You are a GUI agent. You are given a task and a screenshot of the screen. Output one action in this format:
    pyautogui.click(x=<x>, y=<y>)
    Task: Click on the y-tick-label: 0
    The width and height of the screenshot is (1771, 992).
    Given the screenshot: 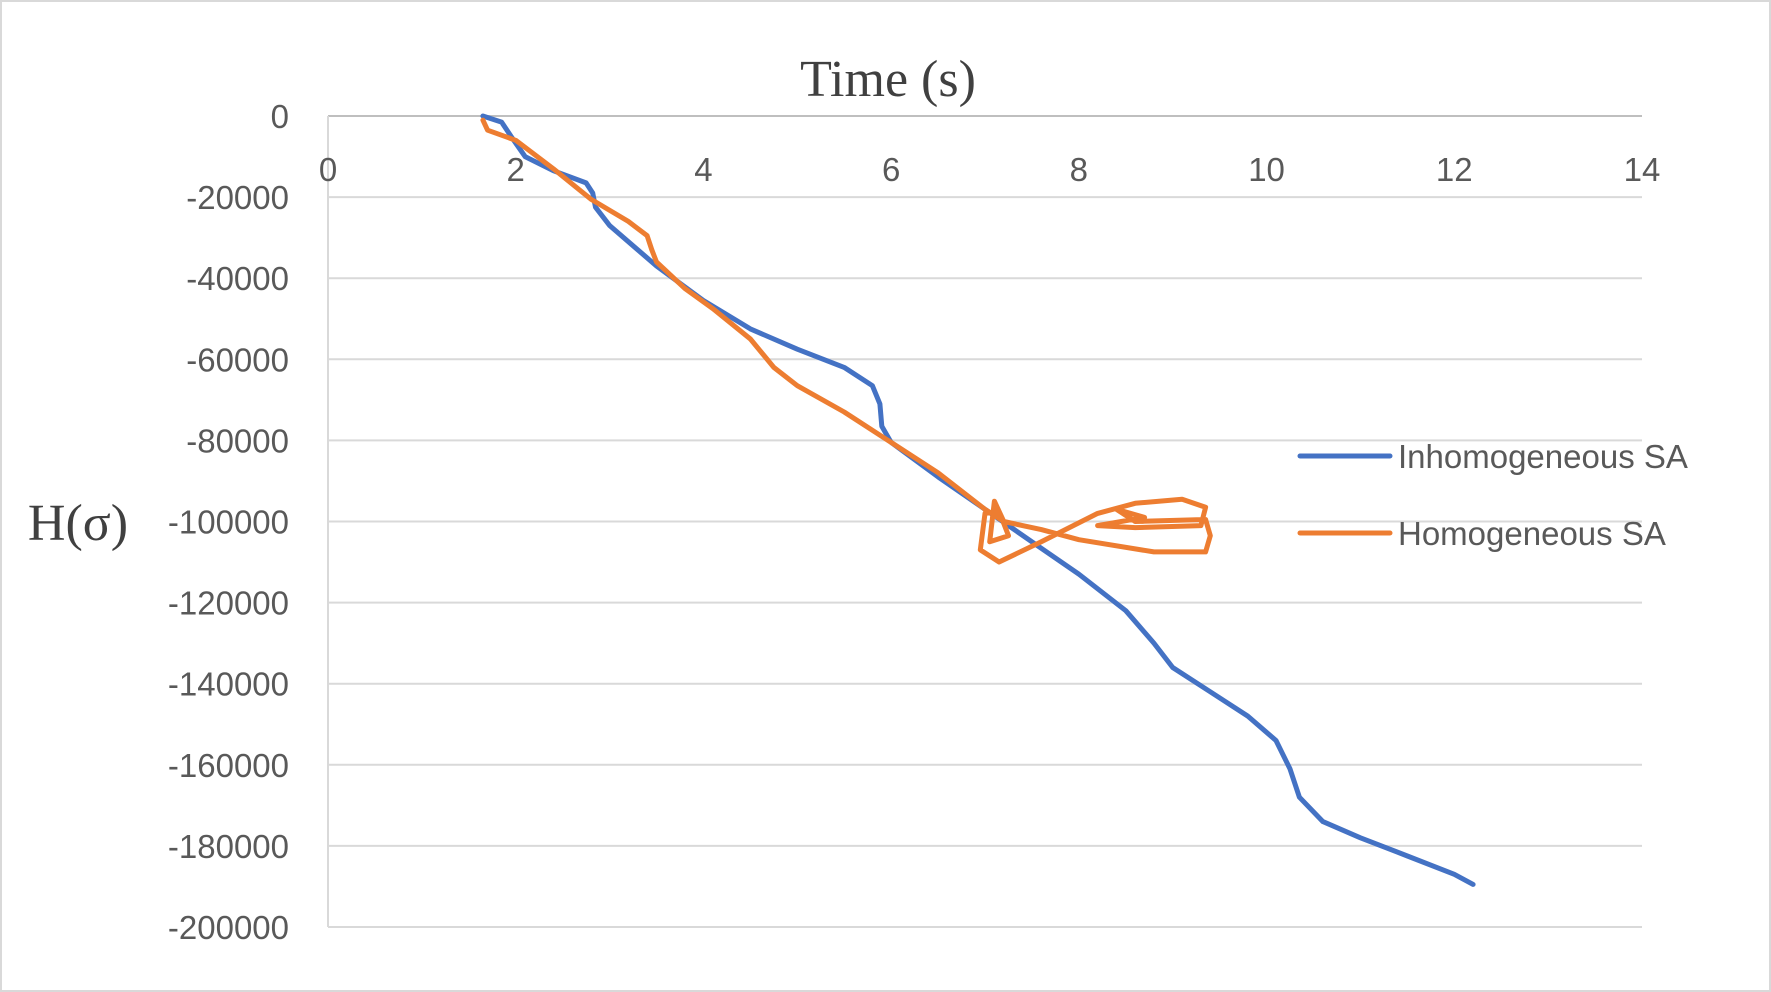 What is the action you would take?
    pyautogui.click(x=280, y=116)
    